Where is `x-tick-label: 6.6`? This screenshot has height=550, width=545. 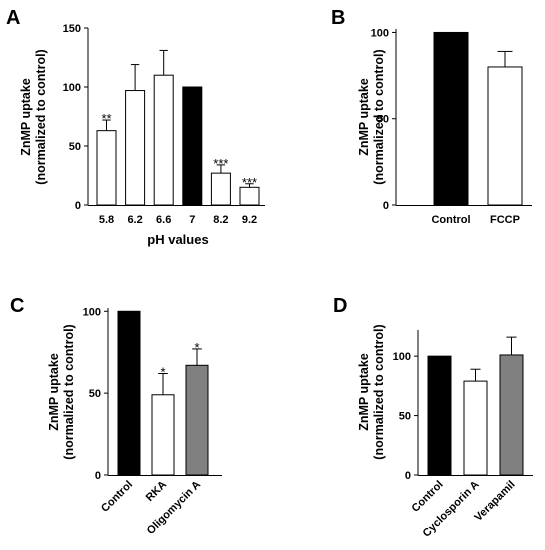 x-tick-label: 6.6 is located at coordinates (163, 220).